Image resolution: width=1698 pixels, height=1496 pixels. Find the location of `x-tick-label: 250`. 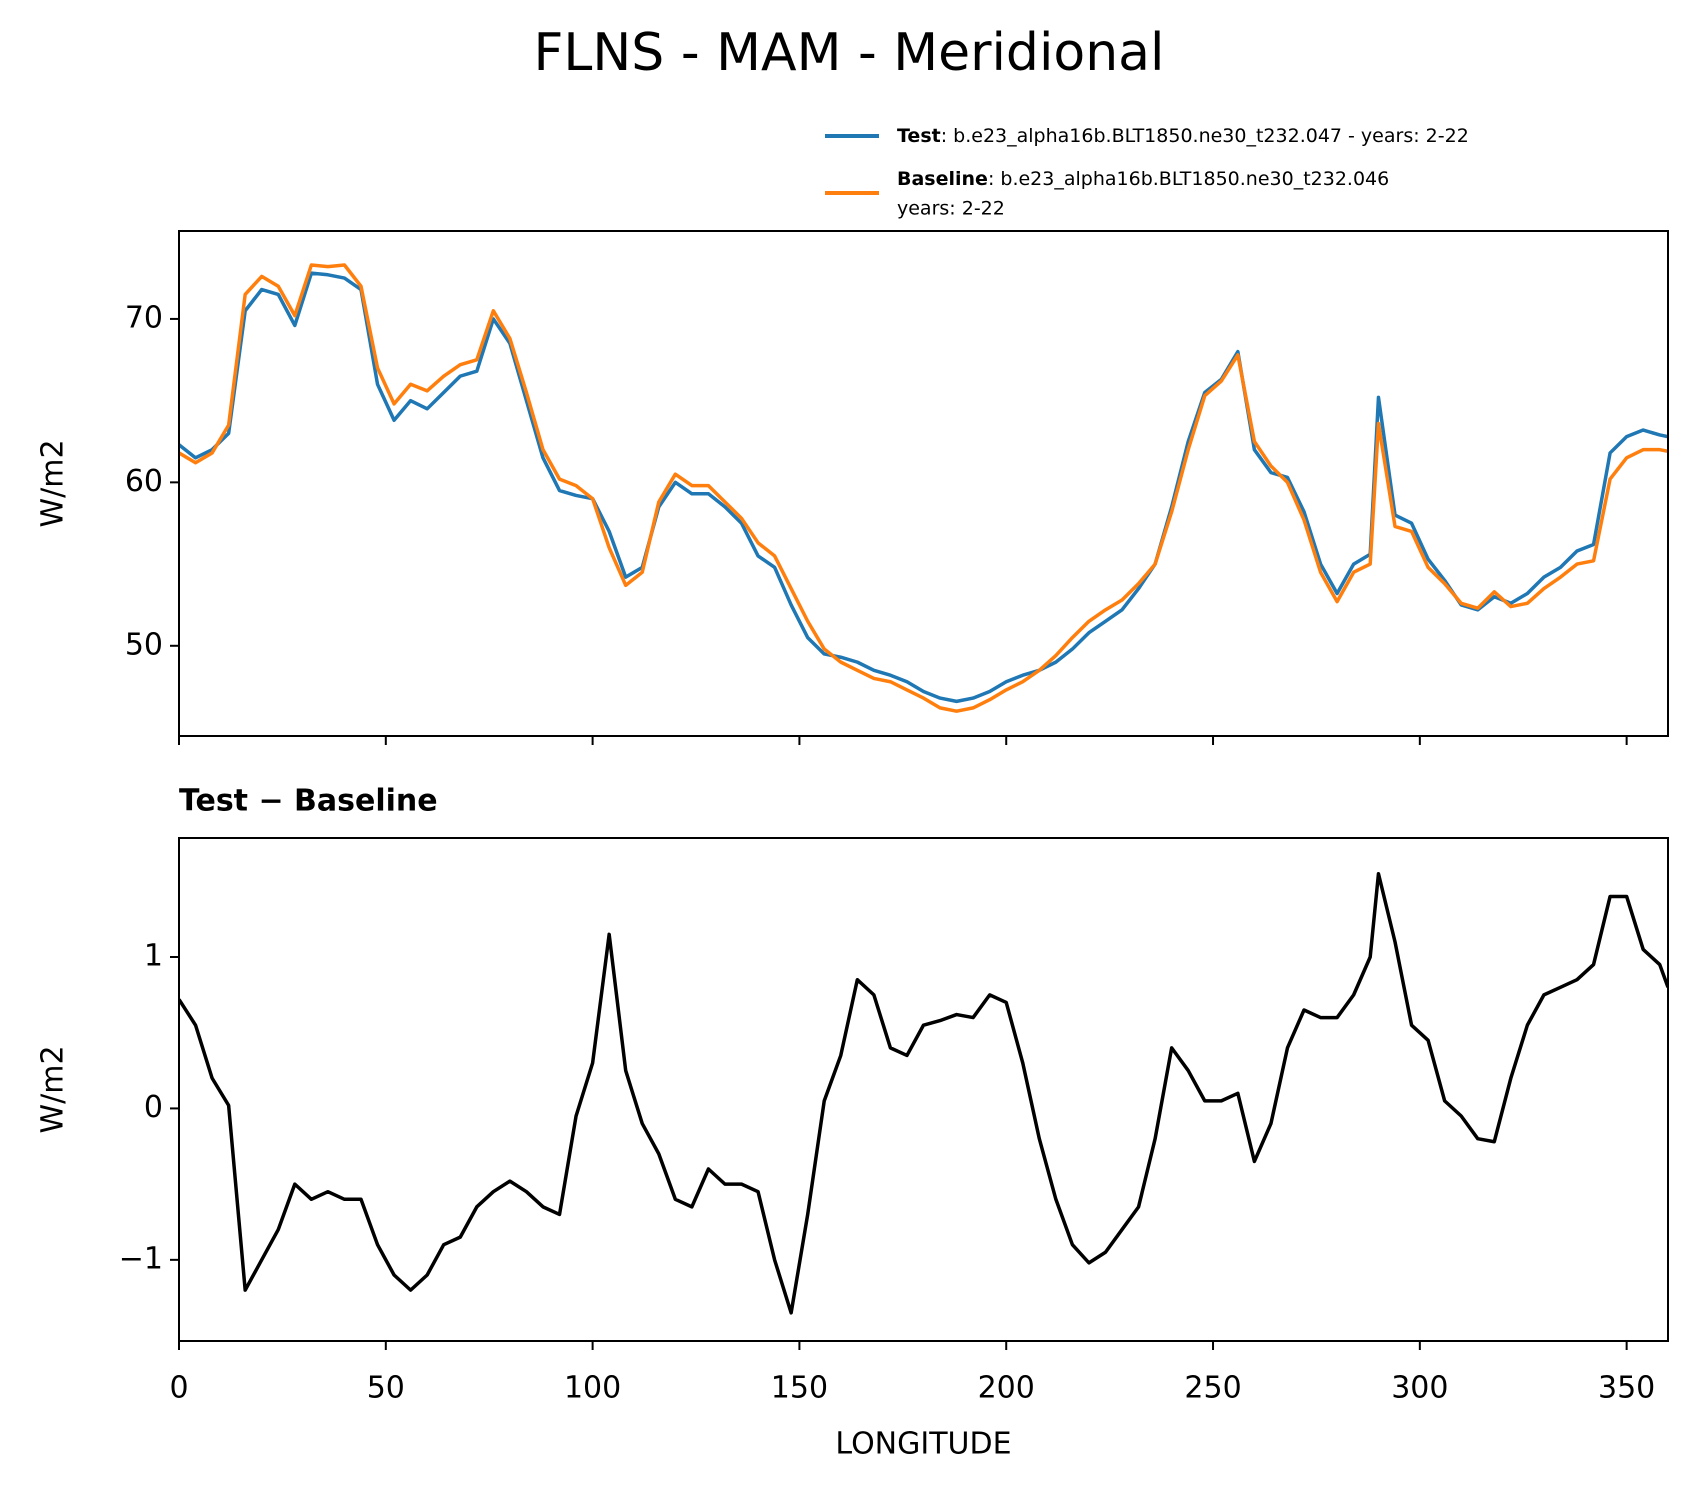

x-tick-label: 250 is located at coordinates (1212, 1388).